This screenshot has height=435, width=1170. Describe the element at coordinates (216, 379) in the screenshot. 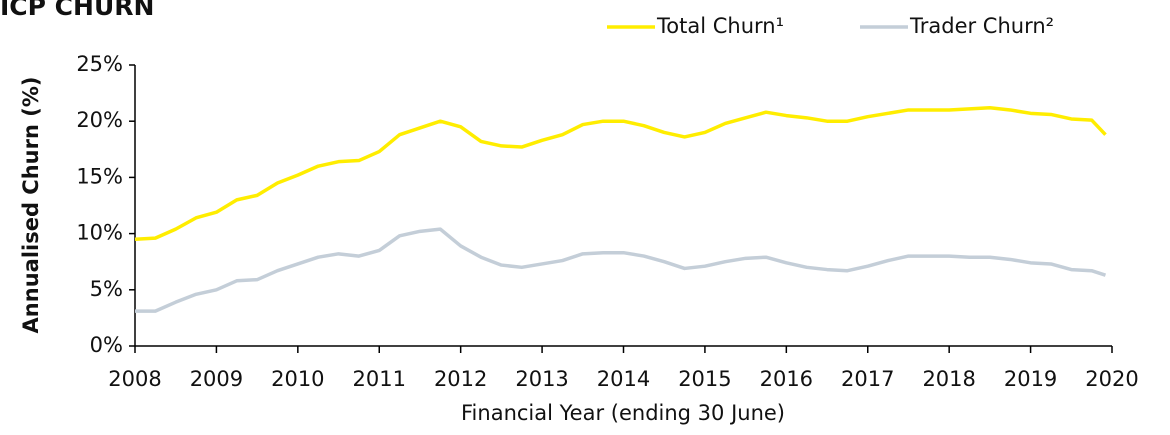

I see `x-tick-label: 2009` at that location.